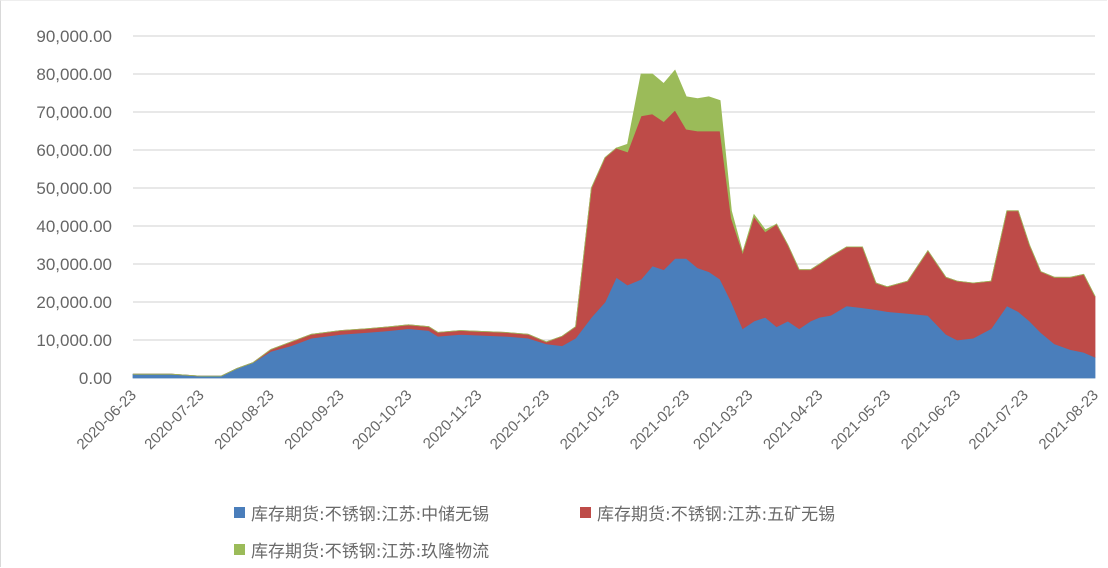  What do you see at coordinates (74, 74) in the screenshot?
I see `y-tick-label: 80,000.00` at bounding box center [74, 74].